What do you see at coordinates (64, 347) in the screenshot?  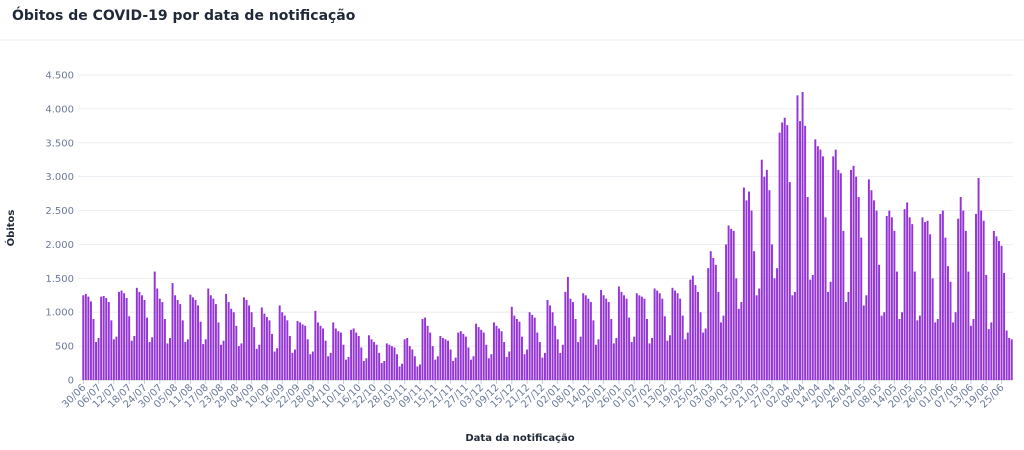 I see `y-tick-label: 500` at bounding box center [64, 347].